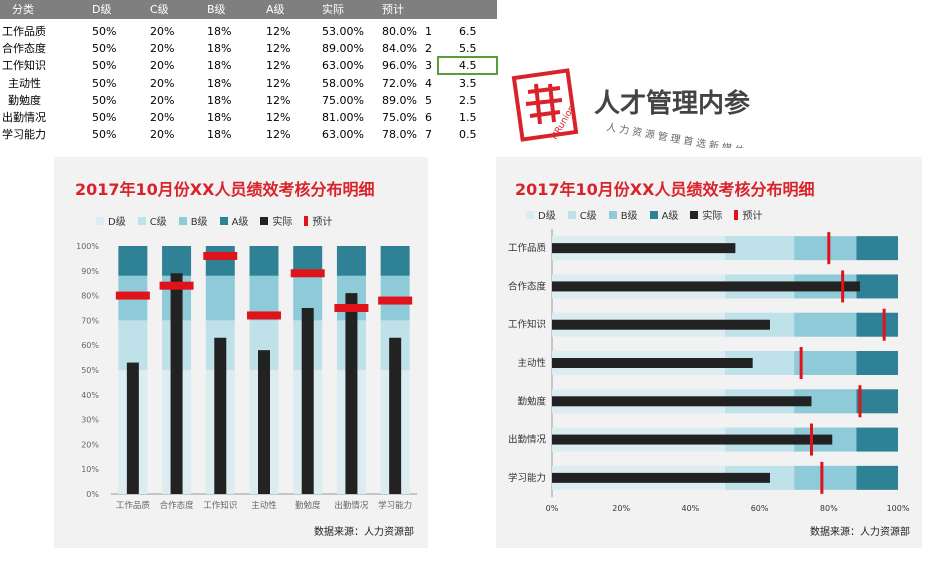 This screenshot has width=928, height=565. What do you see at coordinates (343, 31) in the screenshot?
I see `table-cell: 53.00%` at bounding box center [343, 31].